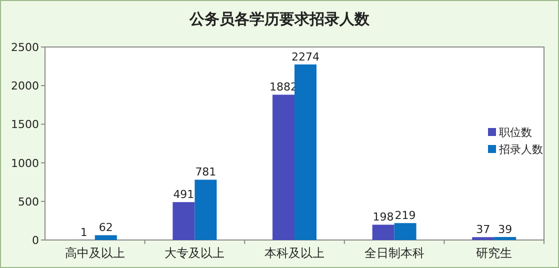 Image resolution: width=559 pixels, height=268 pixels. Describe the element at coordinates (25, 125) in the screenshot. I see `y-tick-label: 1500` at that location.